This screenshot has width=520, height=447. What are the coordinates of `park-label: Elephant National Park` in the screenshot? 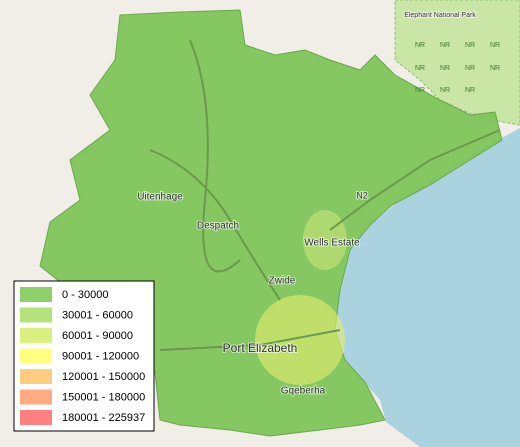 It's located at (440, 15).